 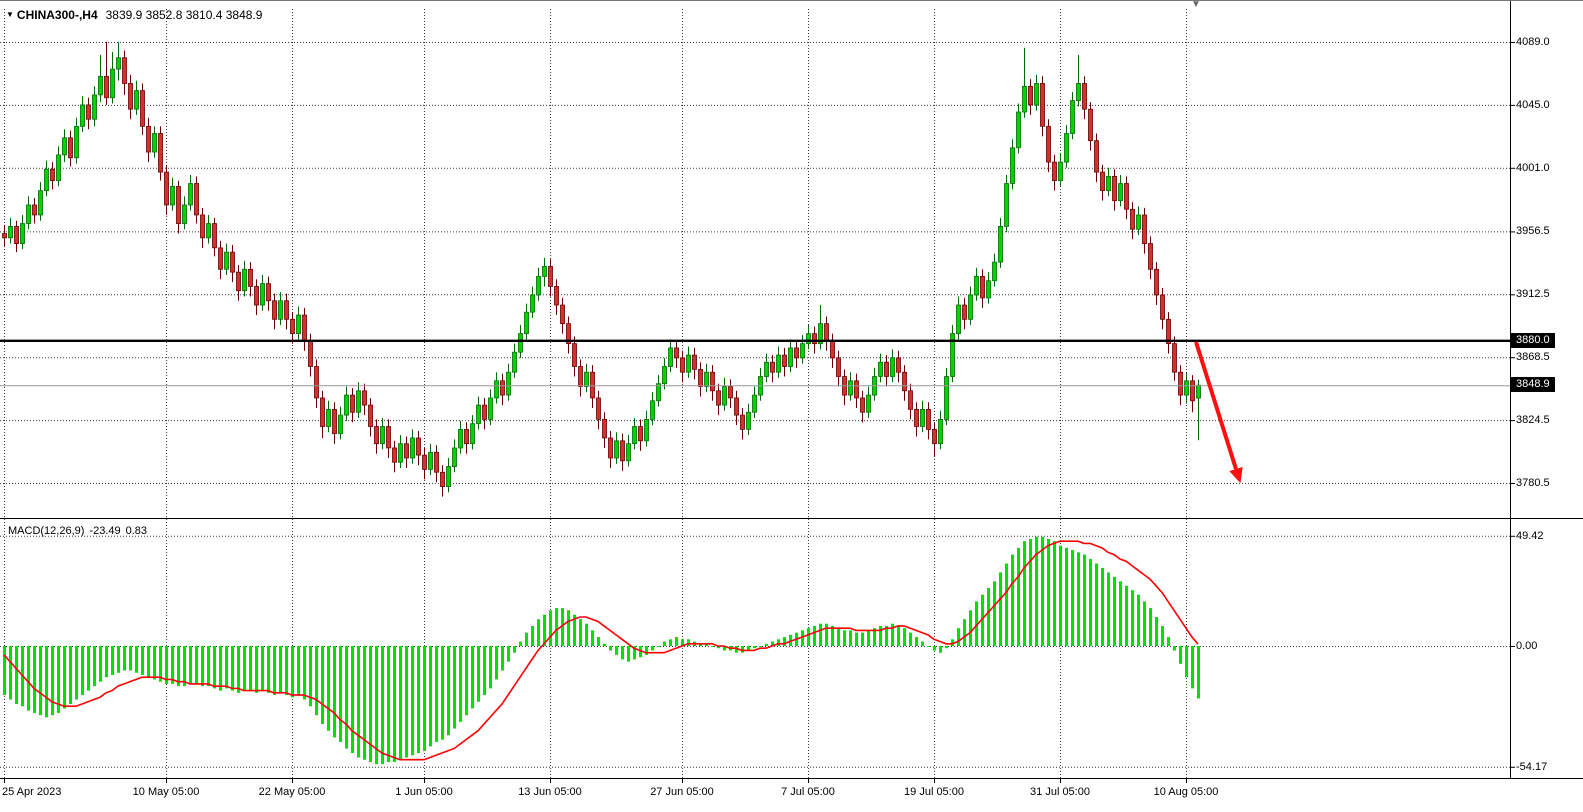 I want to click on symbol-marker-icon: ▼, so click(x=10, y=14).